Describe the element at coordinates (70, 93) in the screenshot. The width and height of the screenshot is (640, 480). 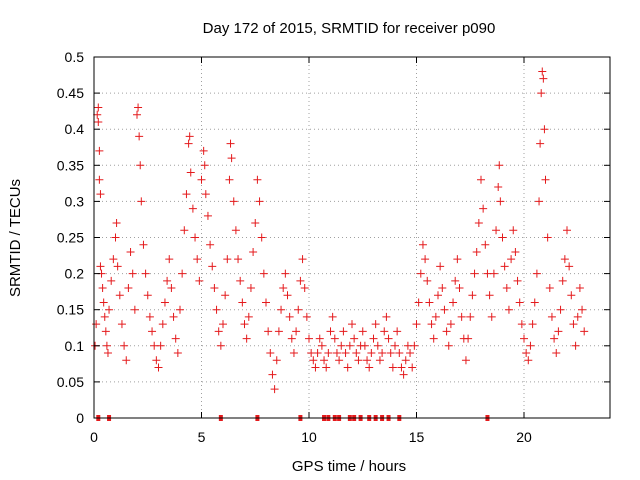
I see `y-tick-label: 0.45` at that location.